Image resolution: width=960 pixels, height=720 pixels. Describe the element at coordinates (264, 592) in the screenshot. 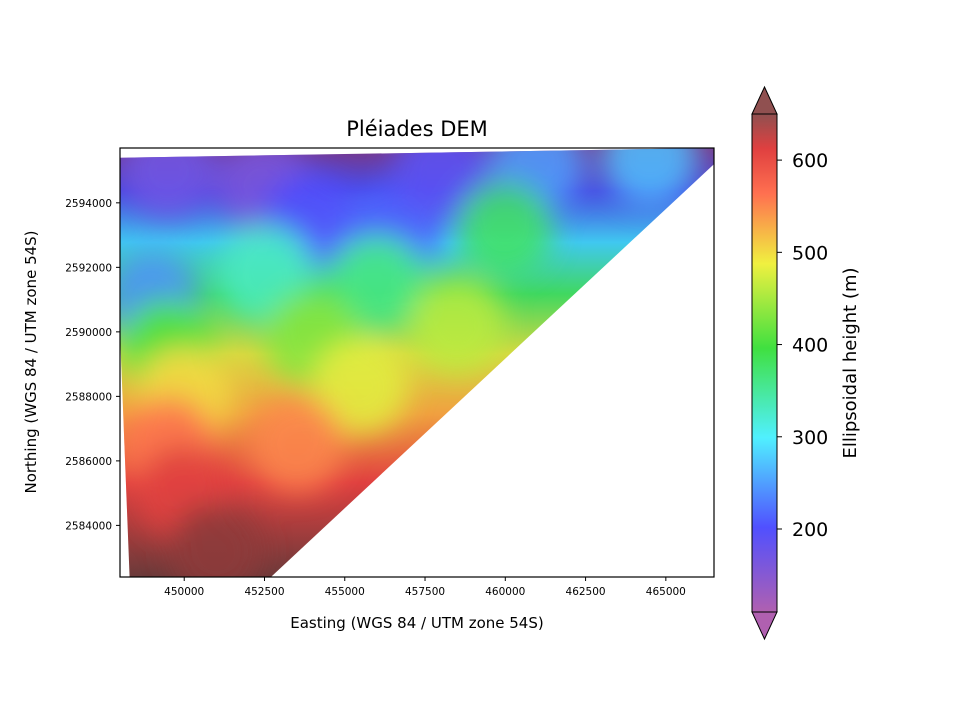

I see `x-tick-label: 452500` at that location.